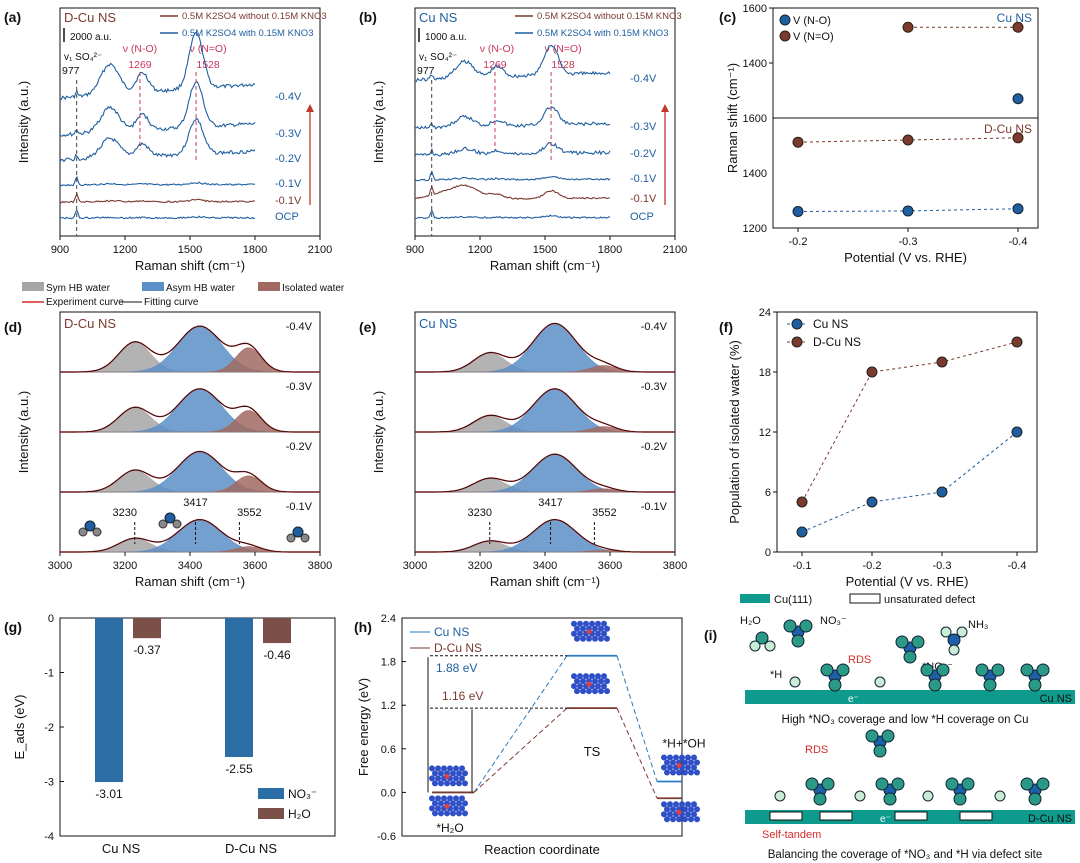  I want to click on panel-letter: (i), so click(710, 635).